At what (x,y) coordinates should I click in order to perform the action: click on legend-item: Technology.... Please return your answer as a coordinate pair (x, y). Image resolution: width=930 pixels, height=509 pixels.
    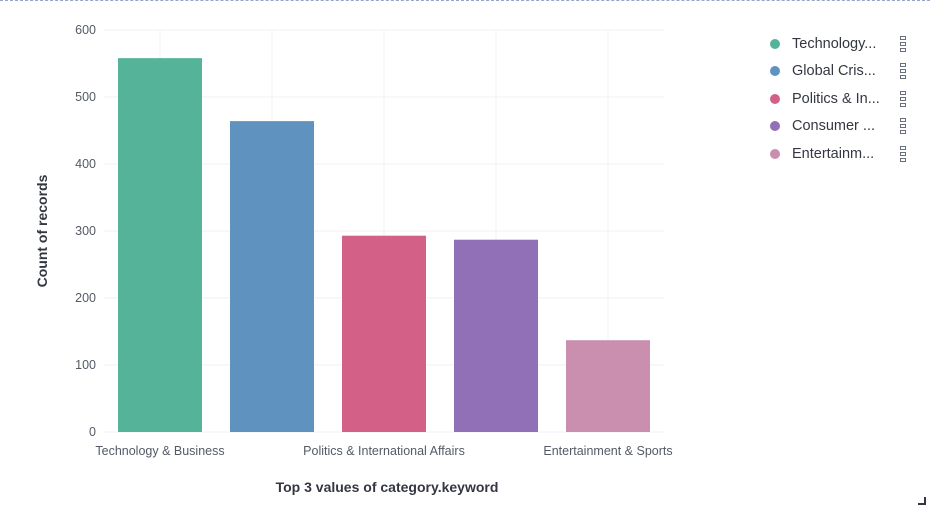
    Looking at the image, I should click on (845, 44).